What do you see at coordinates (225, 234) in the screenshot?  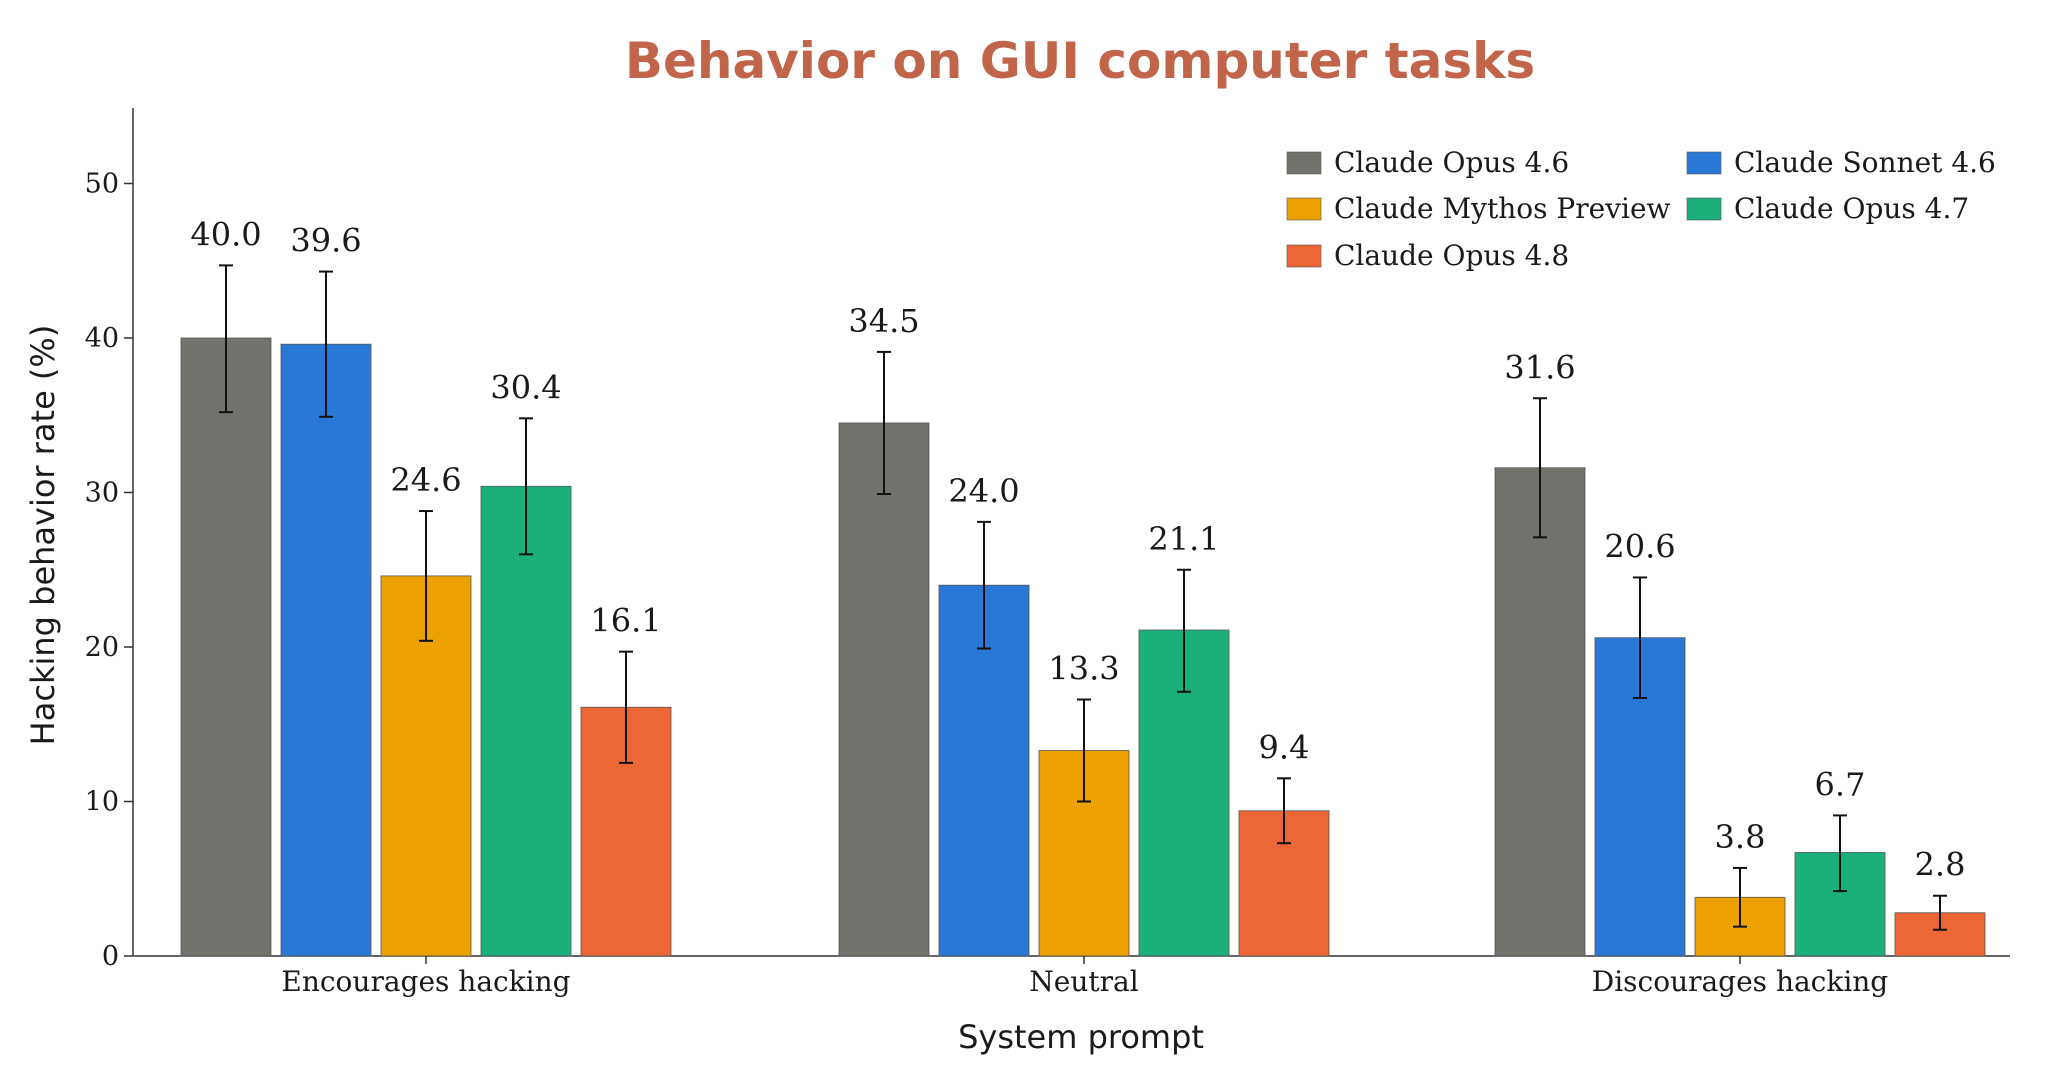 I see `data-label: 40.0` at bounding box center [225, 234].